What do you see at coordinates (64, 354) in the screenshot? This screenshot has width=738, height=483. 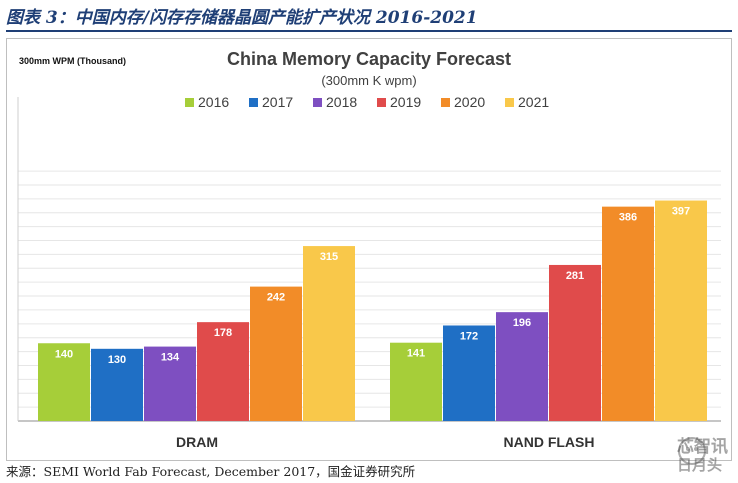 I see `bar-value-label: 140` at bounding box center [64, 354].